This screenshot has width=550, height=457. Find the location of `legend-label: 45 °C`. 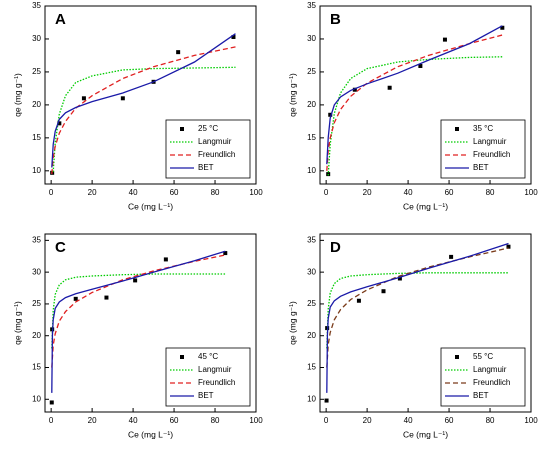

legend-label: 45 °C is located at coordinates (208, 356).